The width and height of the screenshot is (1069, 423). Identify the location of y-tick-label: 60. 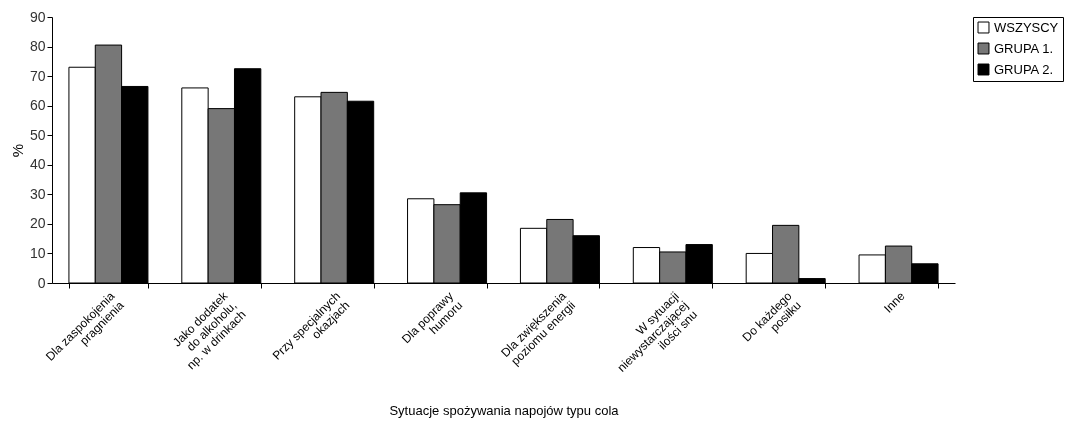
(37, 105).